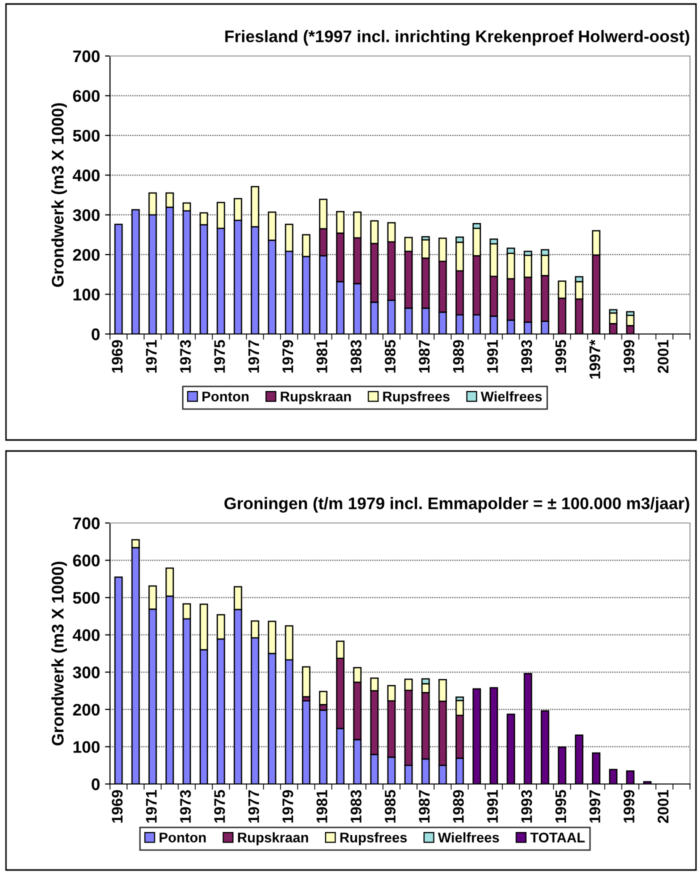  I want to click on x-tick-label: 1997, so click(594, 806).